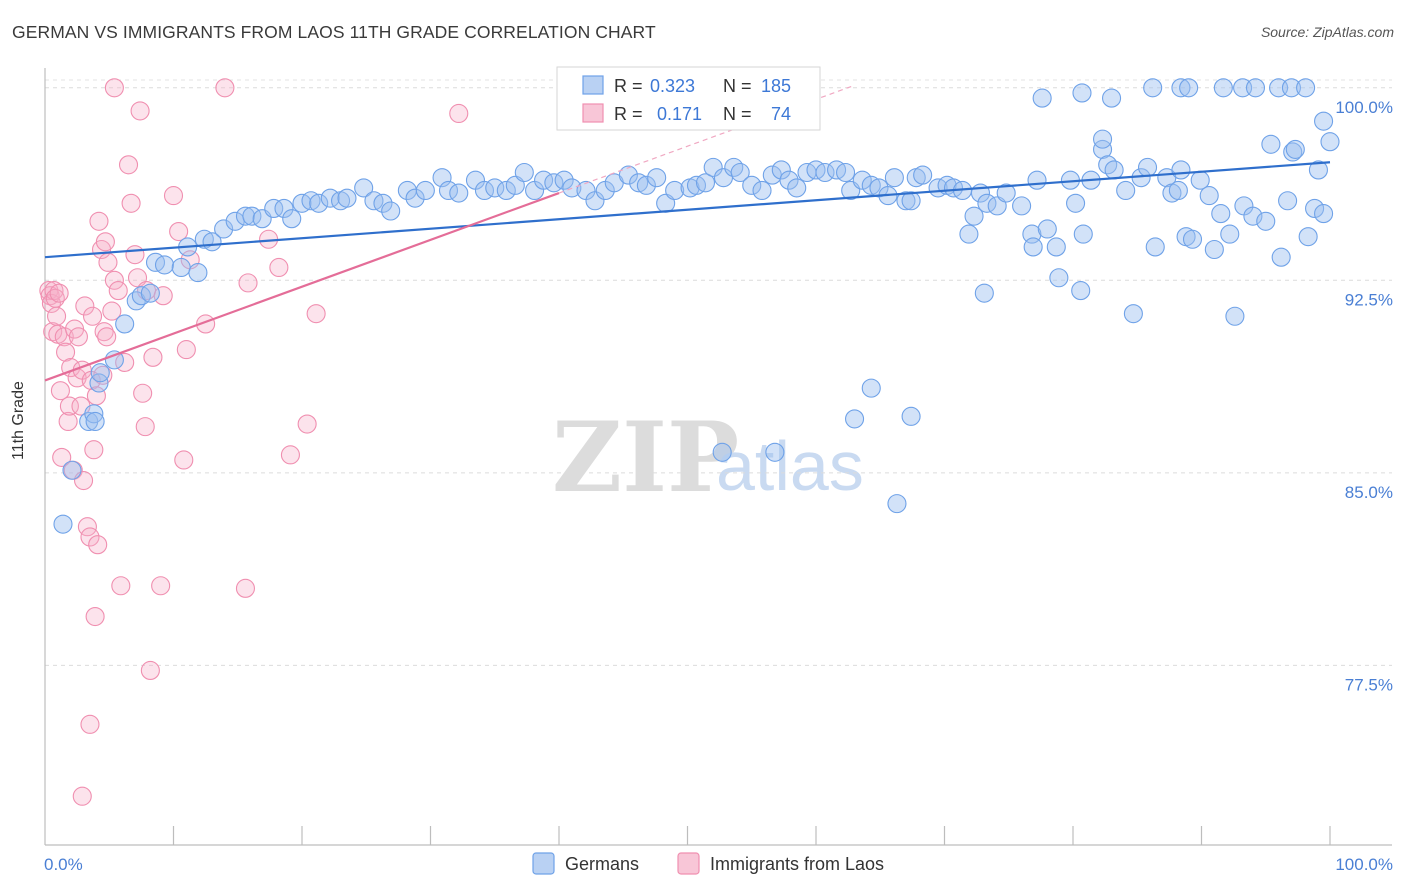 The image size is (1406, 892). Describe the element at coordinates (672, 86) in the screenshot. I see `stats-german-r-value: 0.323` at that location.